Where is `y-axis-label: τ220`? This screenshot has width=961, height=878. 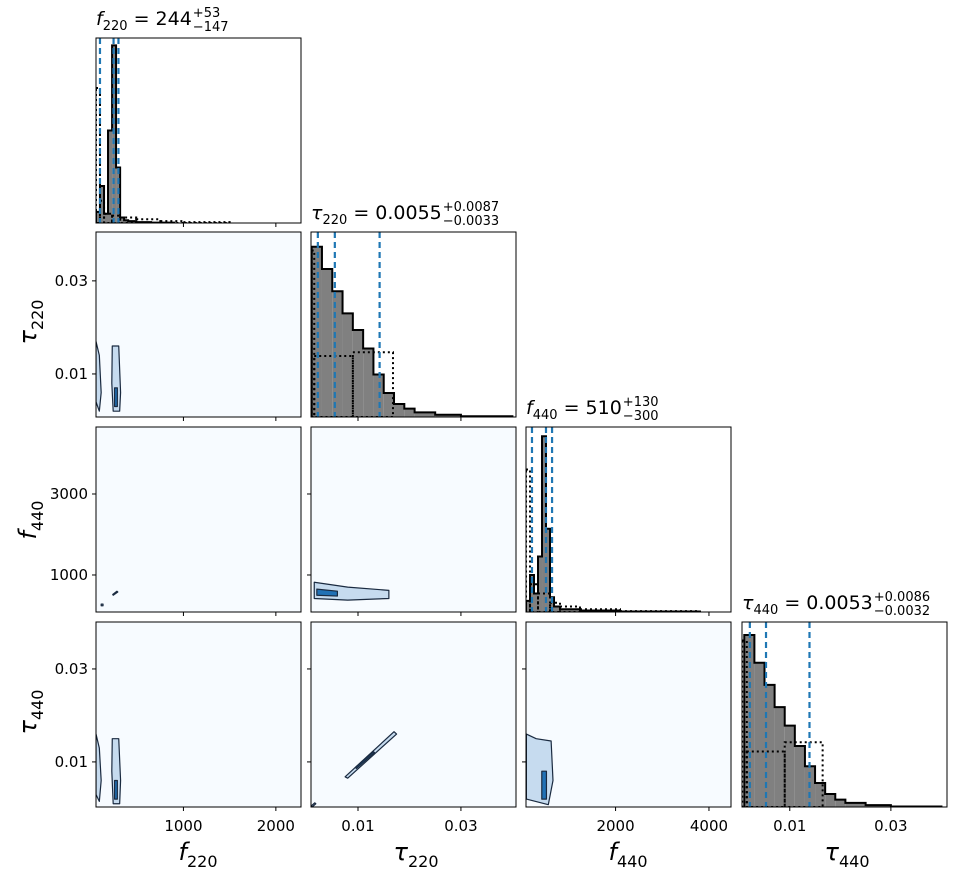
y-axis-label: τ220 is located at coordinates (30, 322).